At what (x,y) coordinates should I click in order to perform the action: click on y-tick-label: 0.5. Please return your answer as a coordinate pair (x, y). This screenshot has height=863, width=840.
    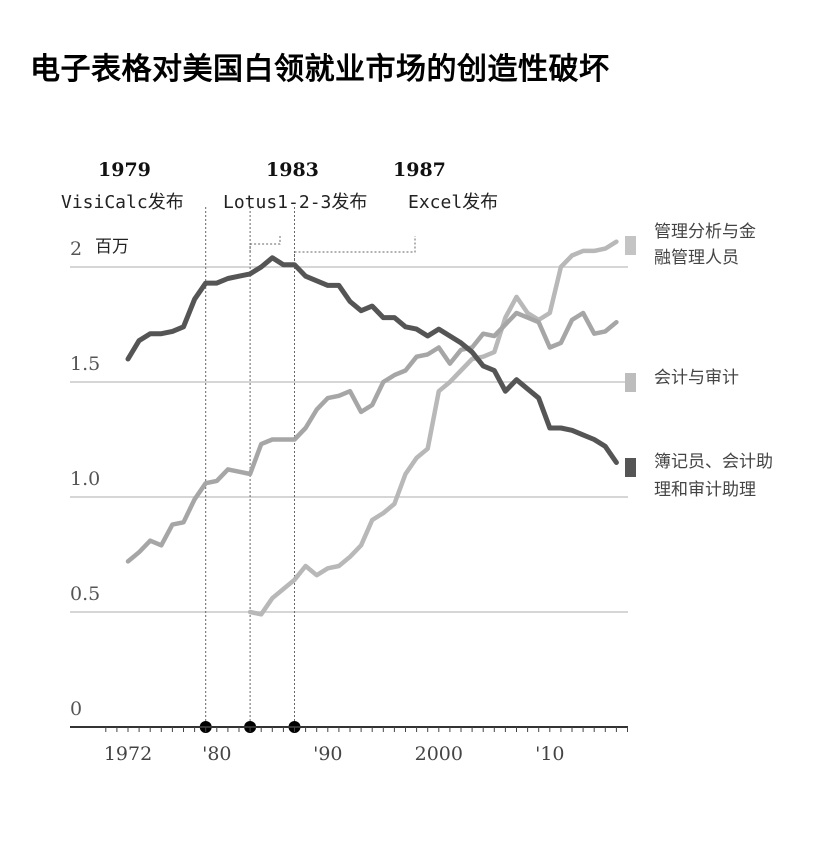
    Looking at the image, I should click on (85, 594).